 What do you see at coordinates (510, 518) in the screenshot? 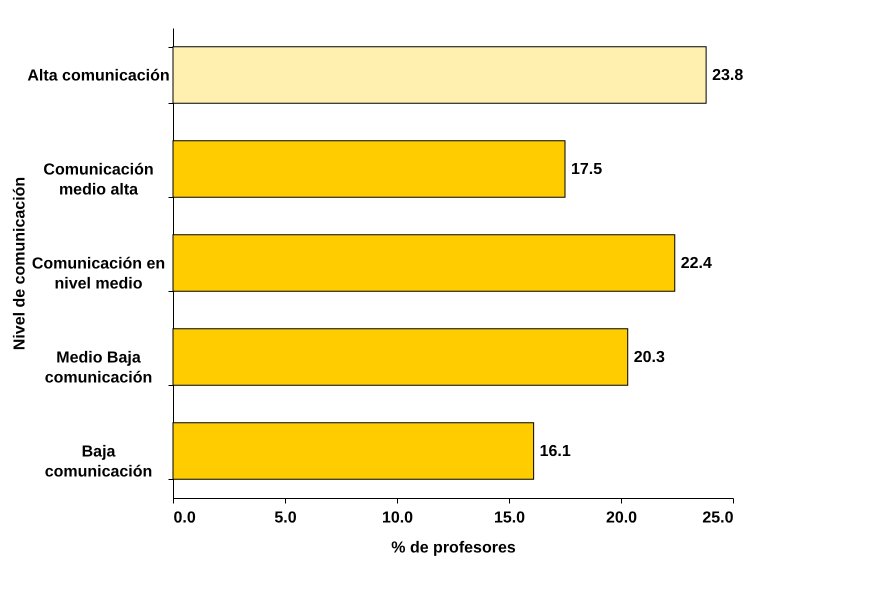
I see `x-tick-label: 15.0` at bounding box center [510, 518].